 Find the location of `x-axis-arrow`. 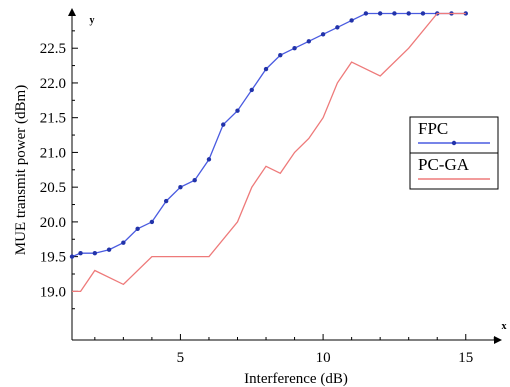

x-axis-arrow is located at coordinates (498, 340).